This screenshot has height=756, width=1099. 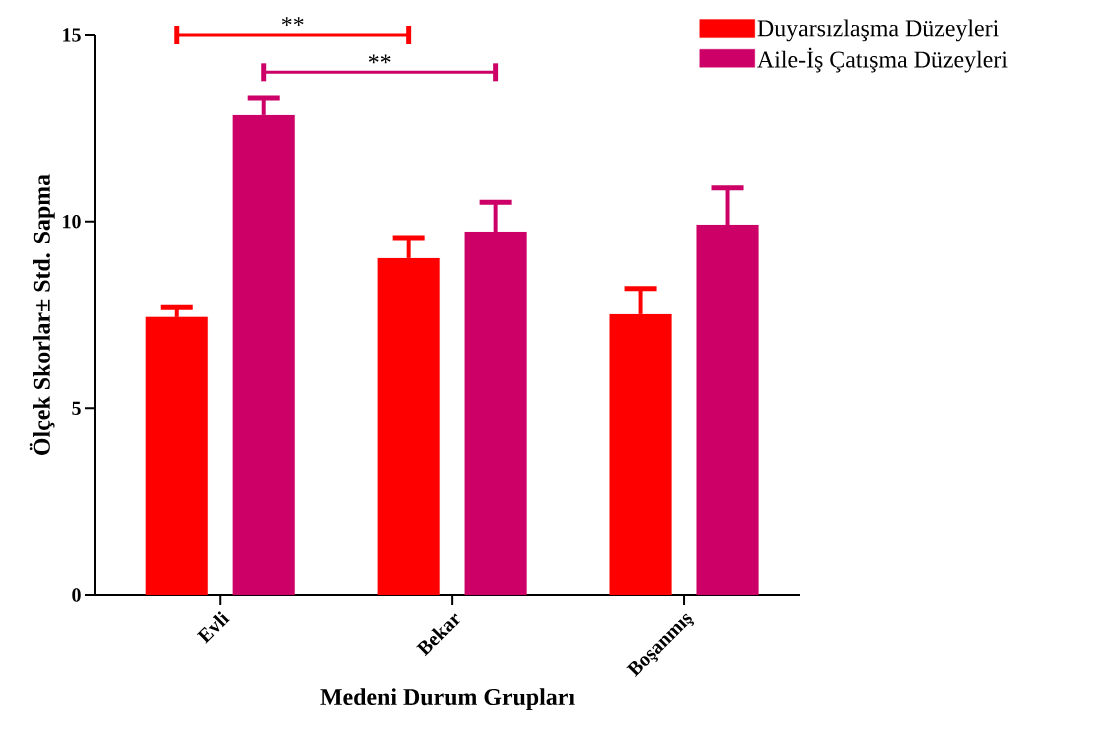 What do you see at coordinates (72, 35) in the screenshot?
I see `y-tick-label: 15` at bounding box center [72, 35].